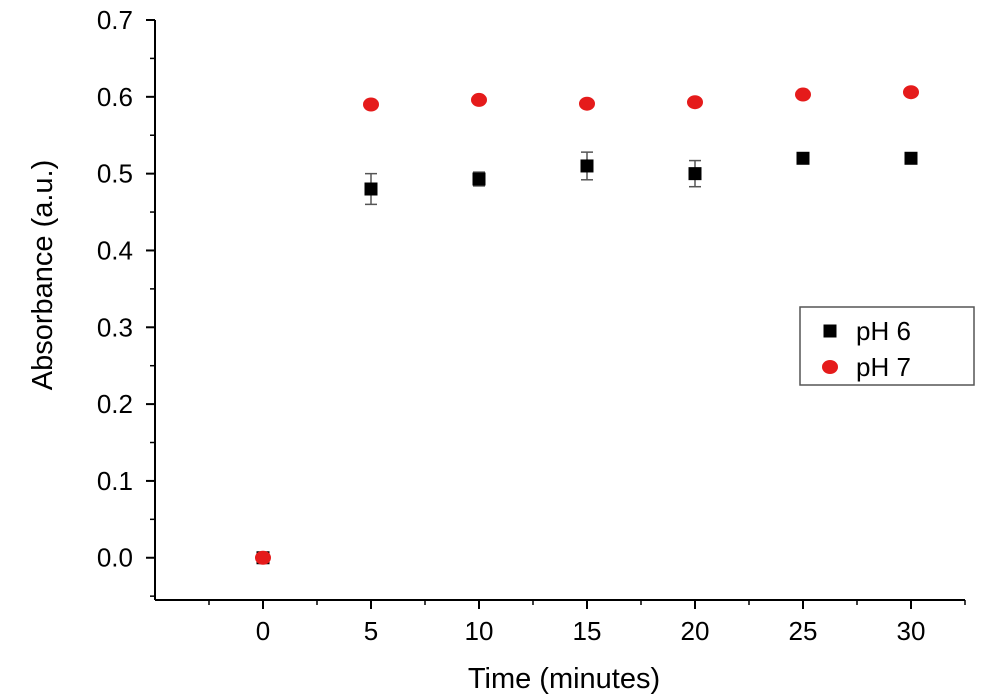  I want to click on x-tick-label: 15, so click(587, 631).